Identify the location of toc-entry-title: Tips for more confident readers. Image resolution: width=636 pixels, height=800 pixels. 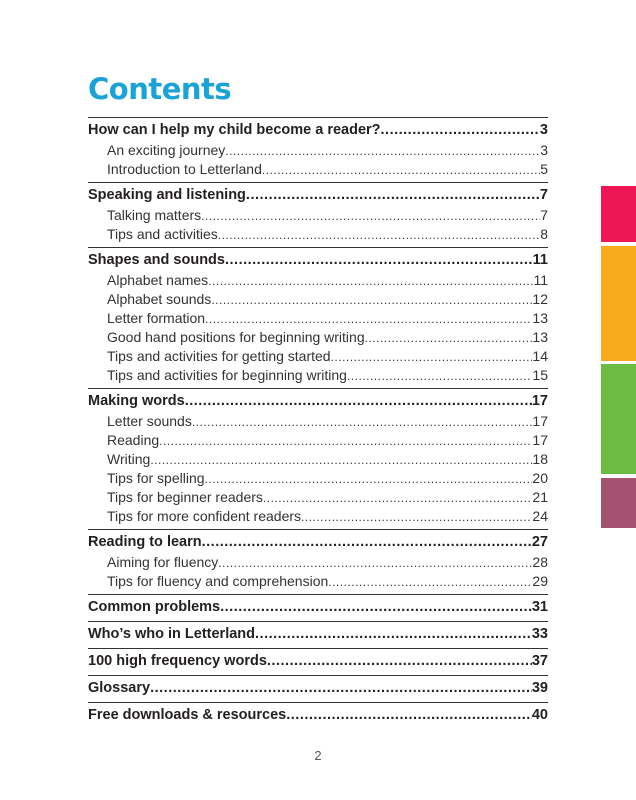
(204, 516).